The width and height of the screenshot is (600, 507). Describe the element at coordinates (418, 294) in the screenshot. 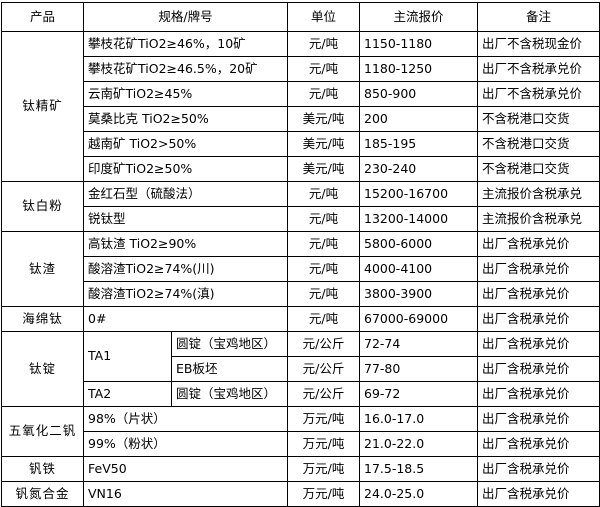

I see `cell-price: 3800-3900` at that location.